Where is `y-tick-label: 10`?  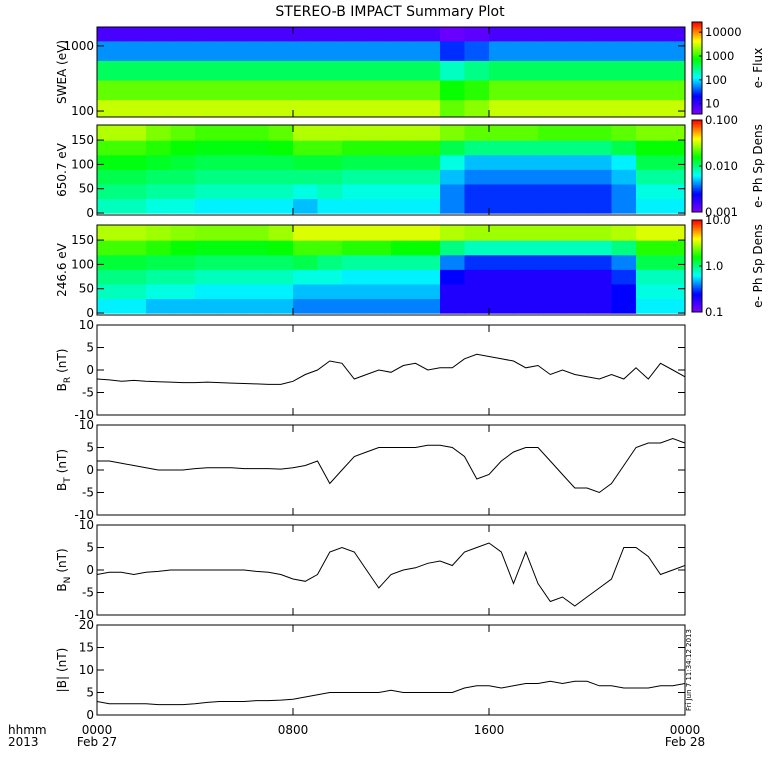
y-tick-label: 10 is located at coordinates (86, 325).